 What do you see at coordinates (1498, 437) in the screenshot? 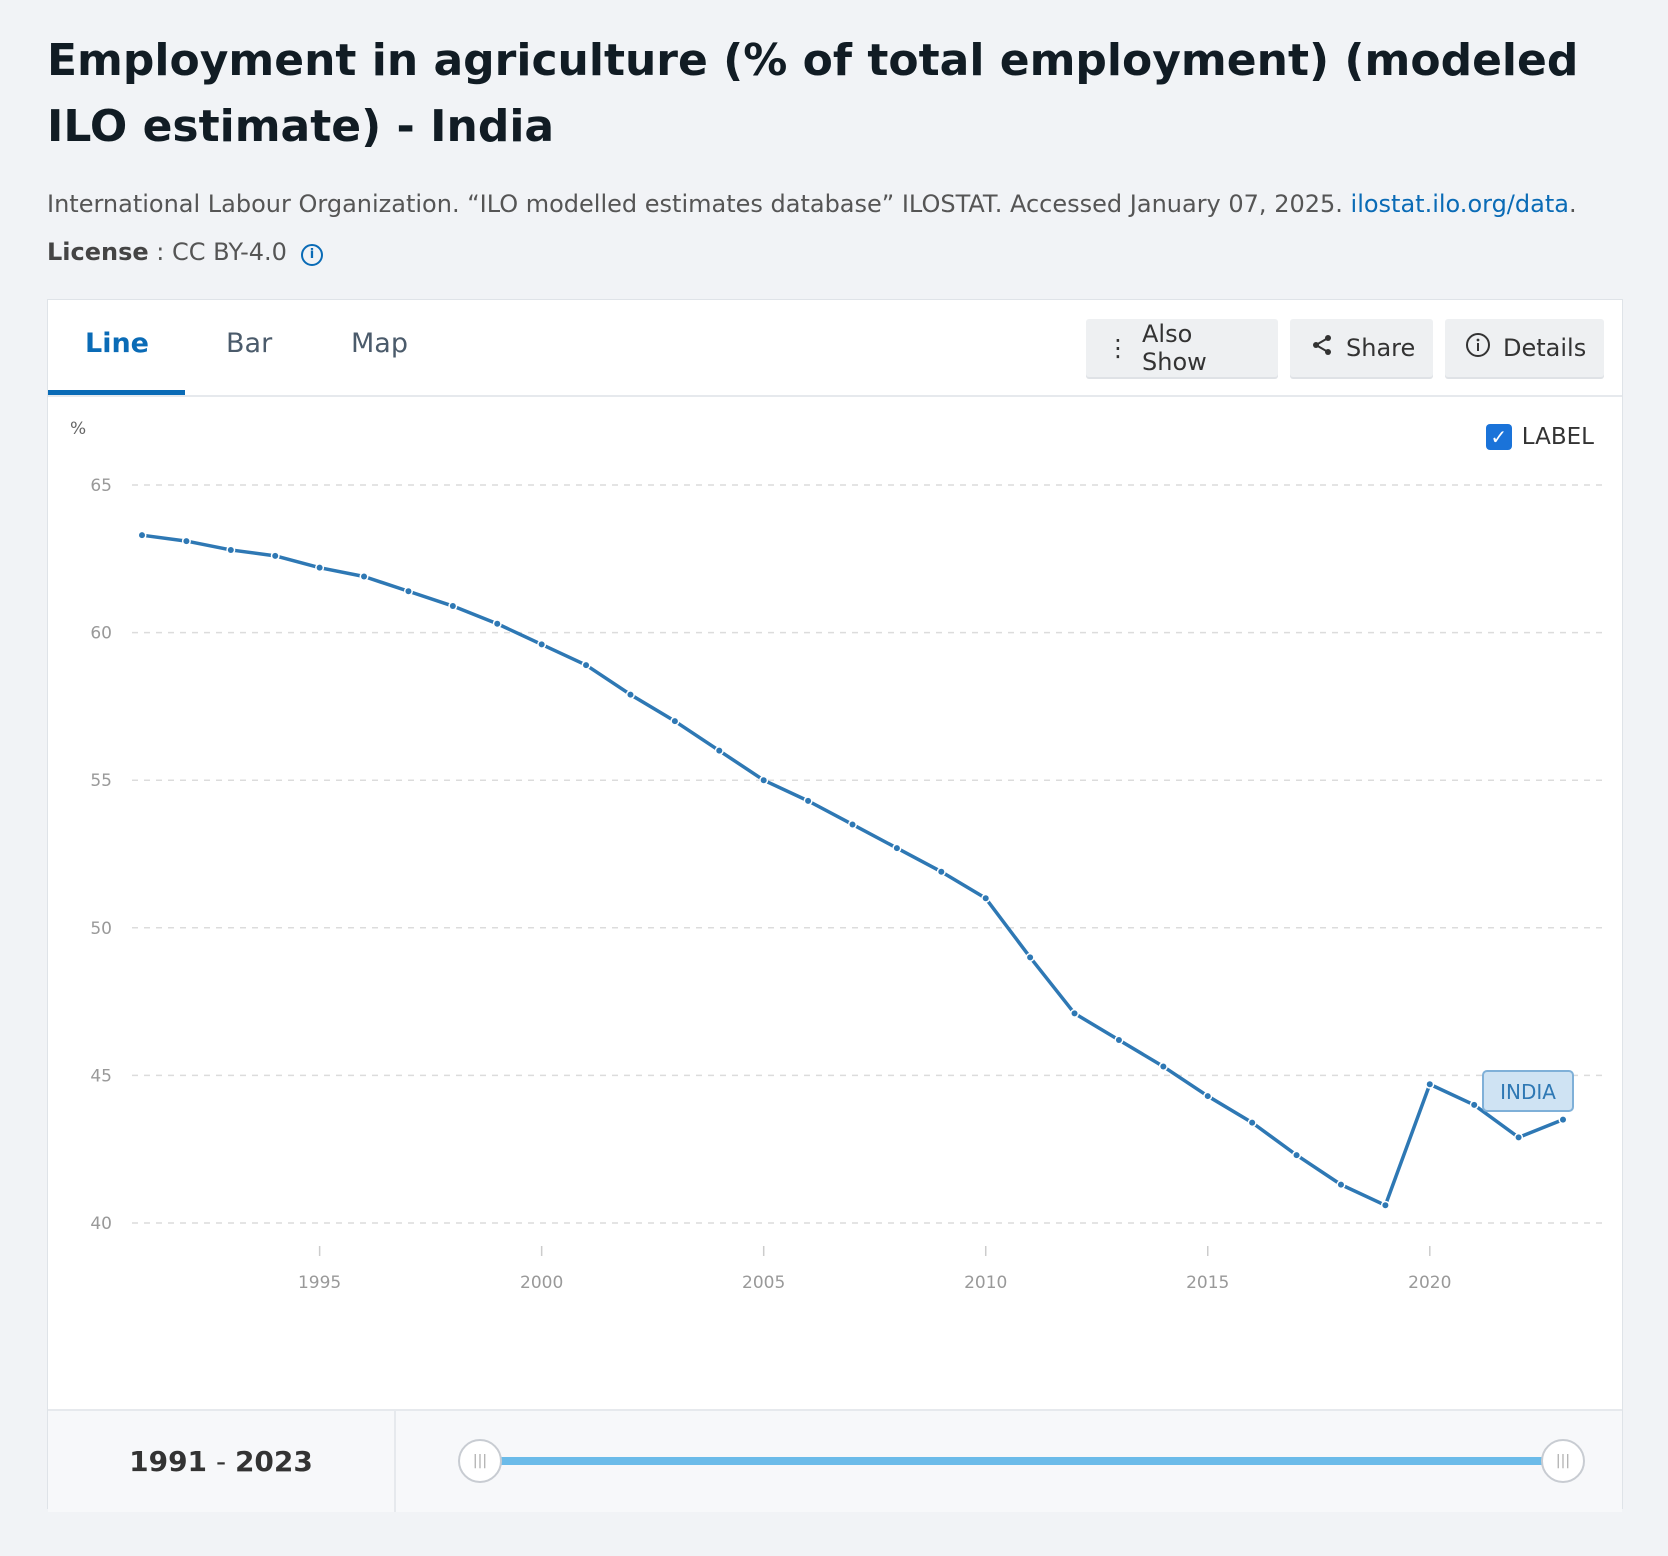
I see `checkbox-checked-icon: ✓` at bounding box center [1498, 437].